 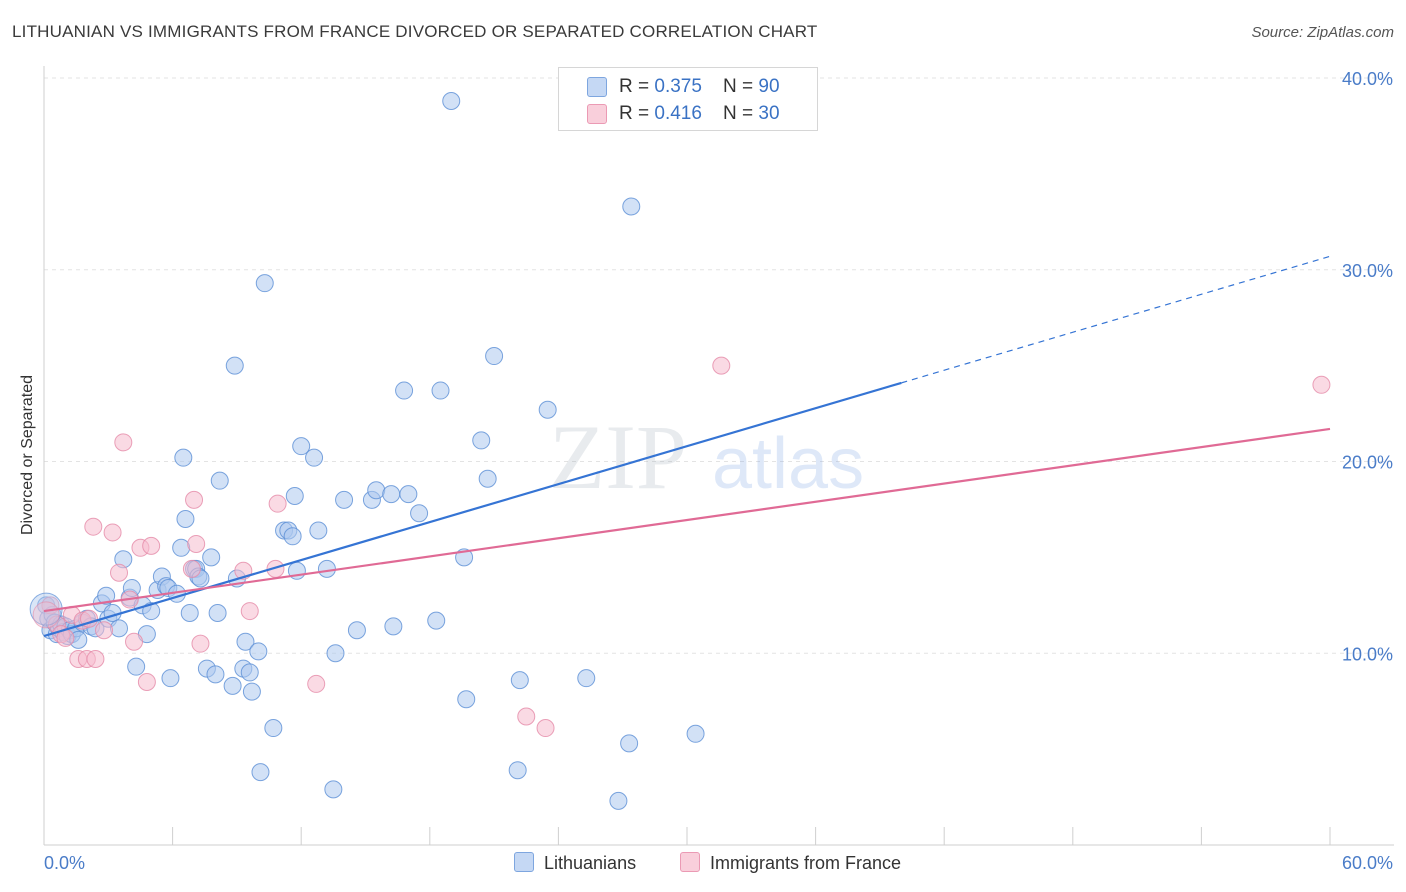 What do you see at coordinates (1367, 463) in the screenshot?
I see `y-tick-label: 20.0%` at bounding box center [1367, 463].